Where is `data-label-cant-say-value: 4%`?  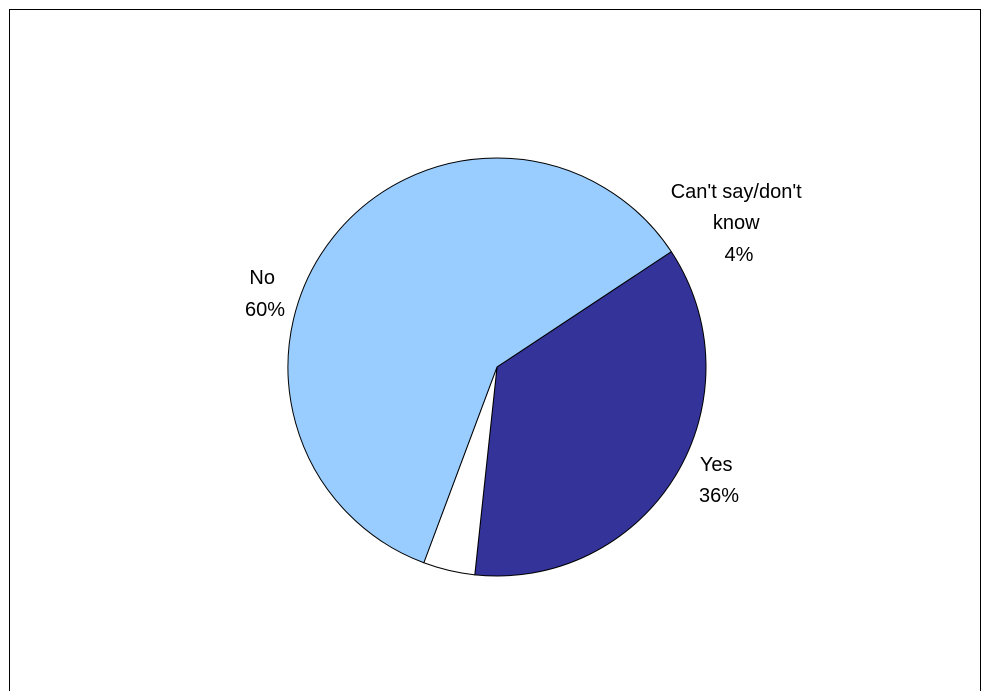 data-label-cant-say-value: 4% is located at coordinates (739, 255).